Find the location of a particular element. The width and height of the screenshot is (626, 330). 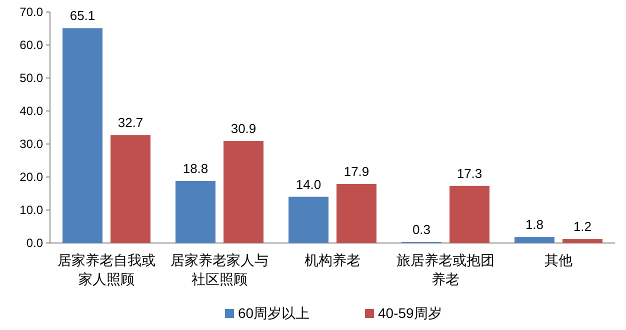

data-label: 17.3 is located at coordinates (469, 173).